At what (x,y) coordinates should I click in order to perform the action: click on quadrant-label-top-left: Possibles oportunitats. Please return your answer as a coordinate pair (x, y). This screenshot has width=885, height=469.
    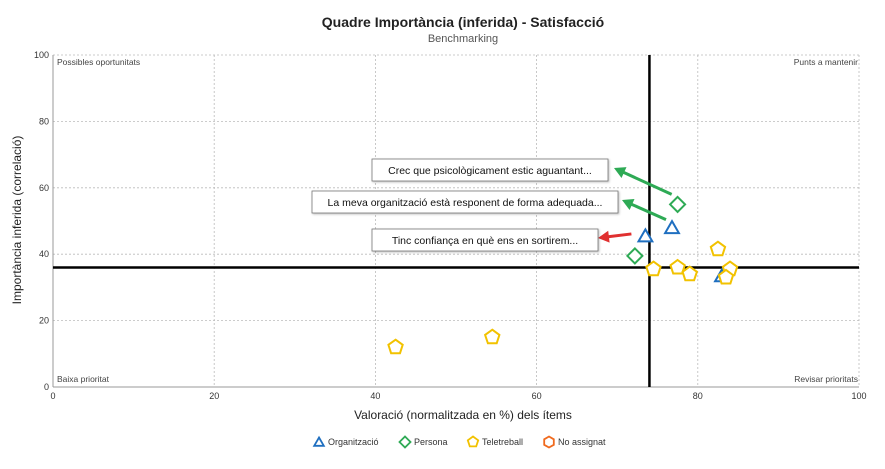
    Looking at the image, I should click on (98, 62).